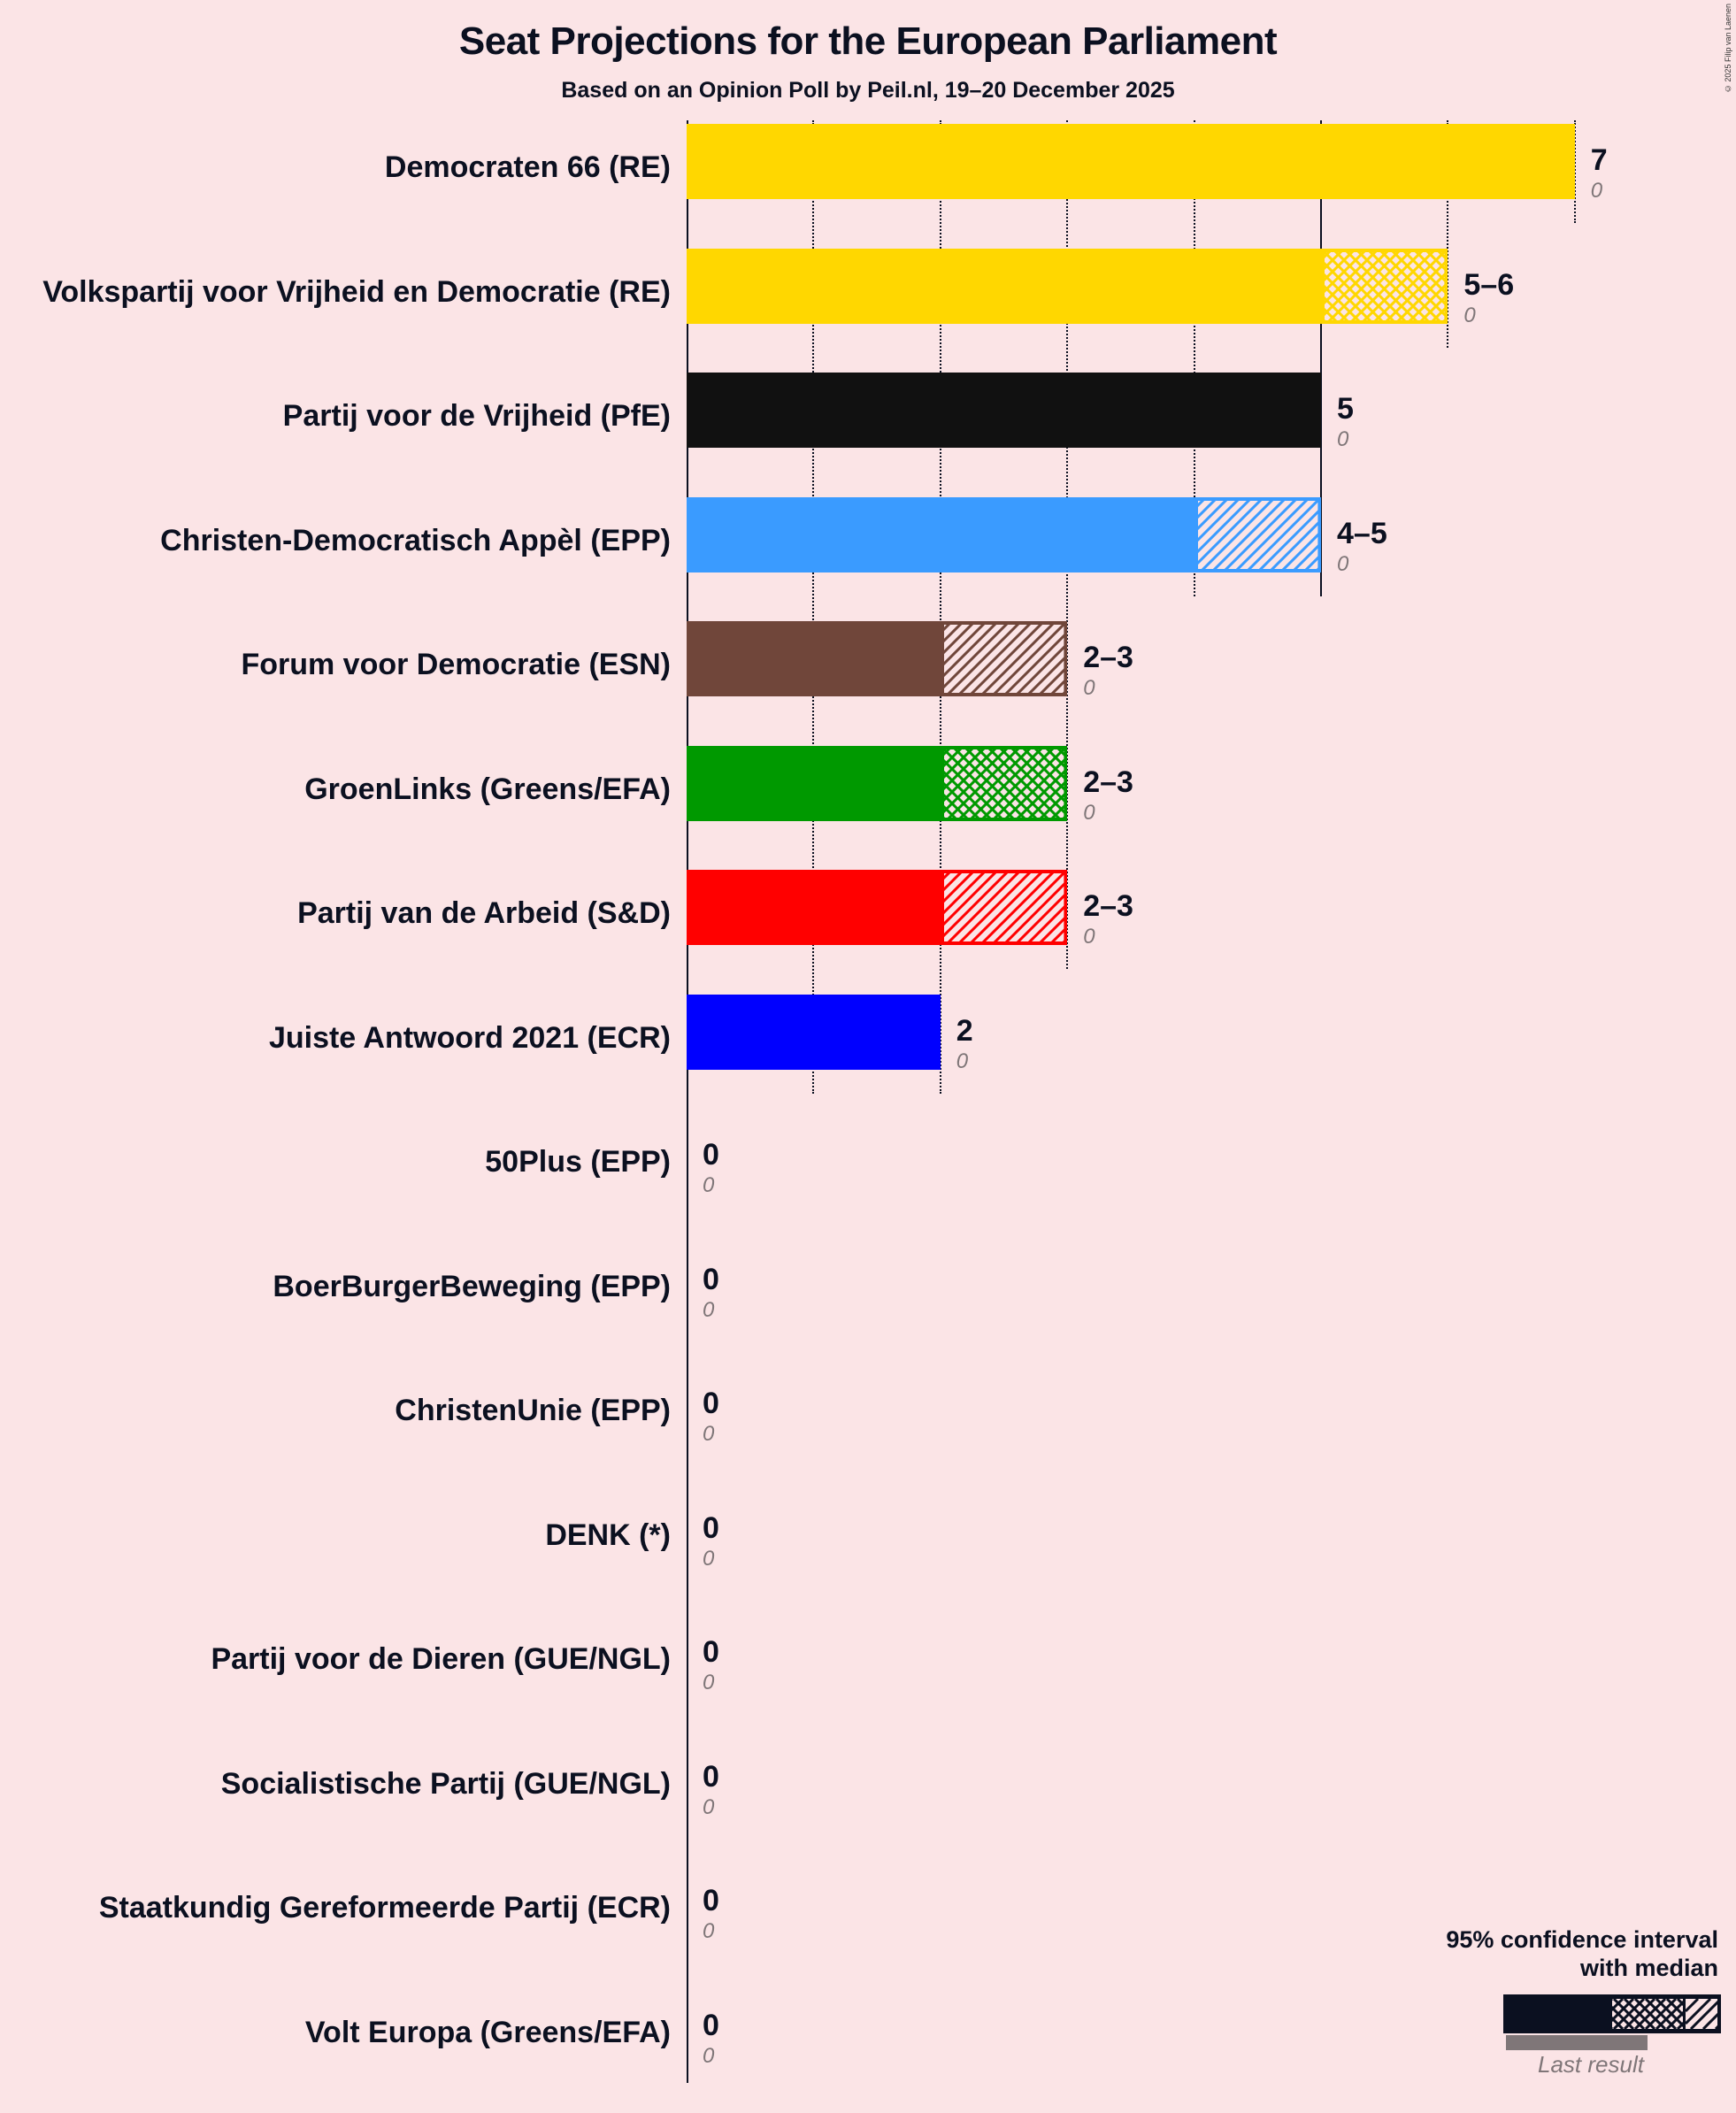  I want to click on party-label: 50Plus (EPP), so click(578, 1162).